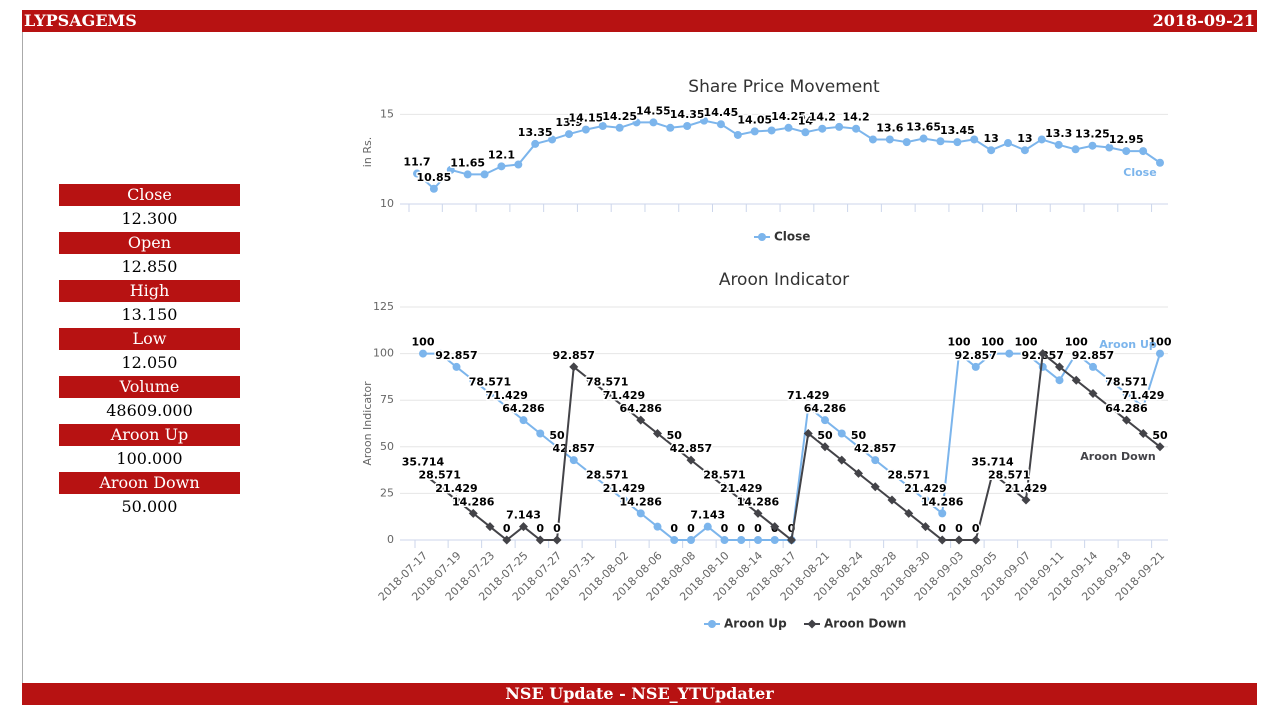 Image resolution: width=1280 pixels, height=720 pixels. I want to click on y-tick-label: 0, so click(390, 539).